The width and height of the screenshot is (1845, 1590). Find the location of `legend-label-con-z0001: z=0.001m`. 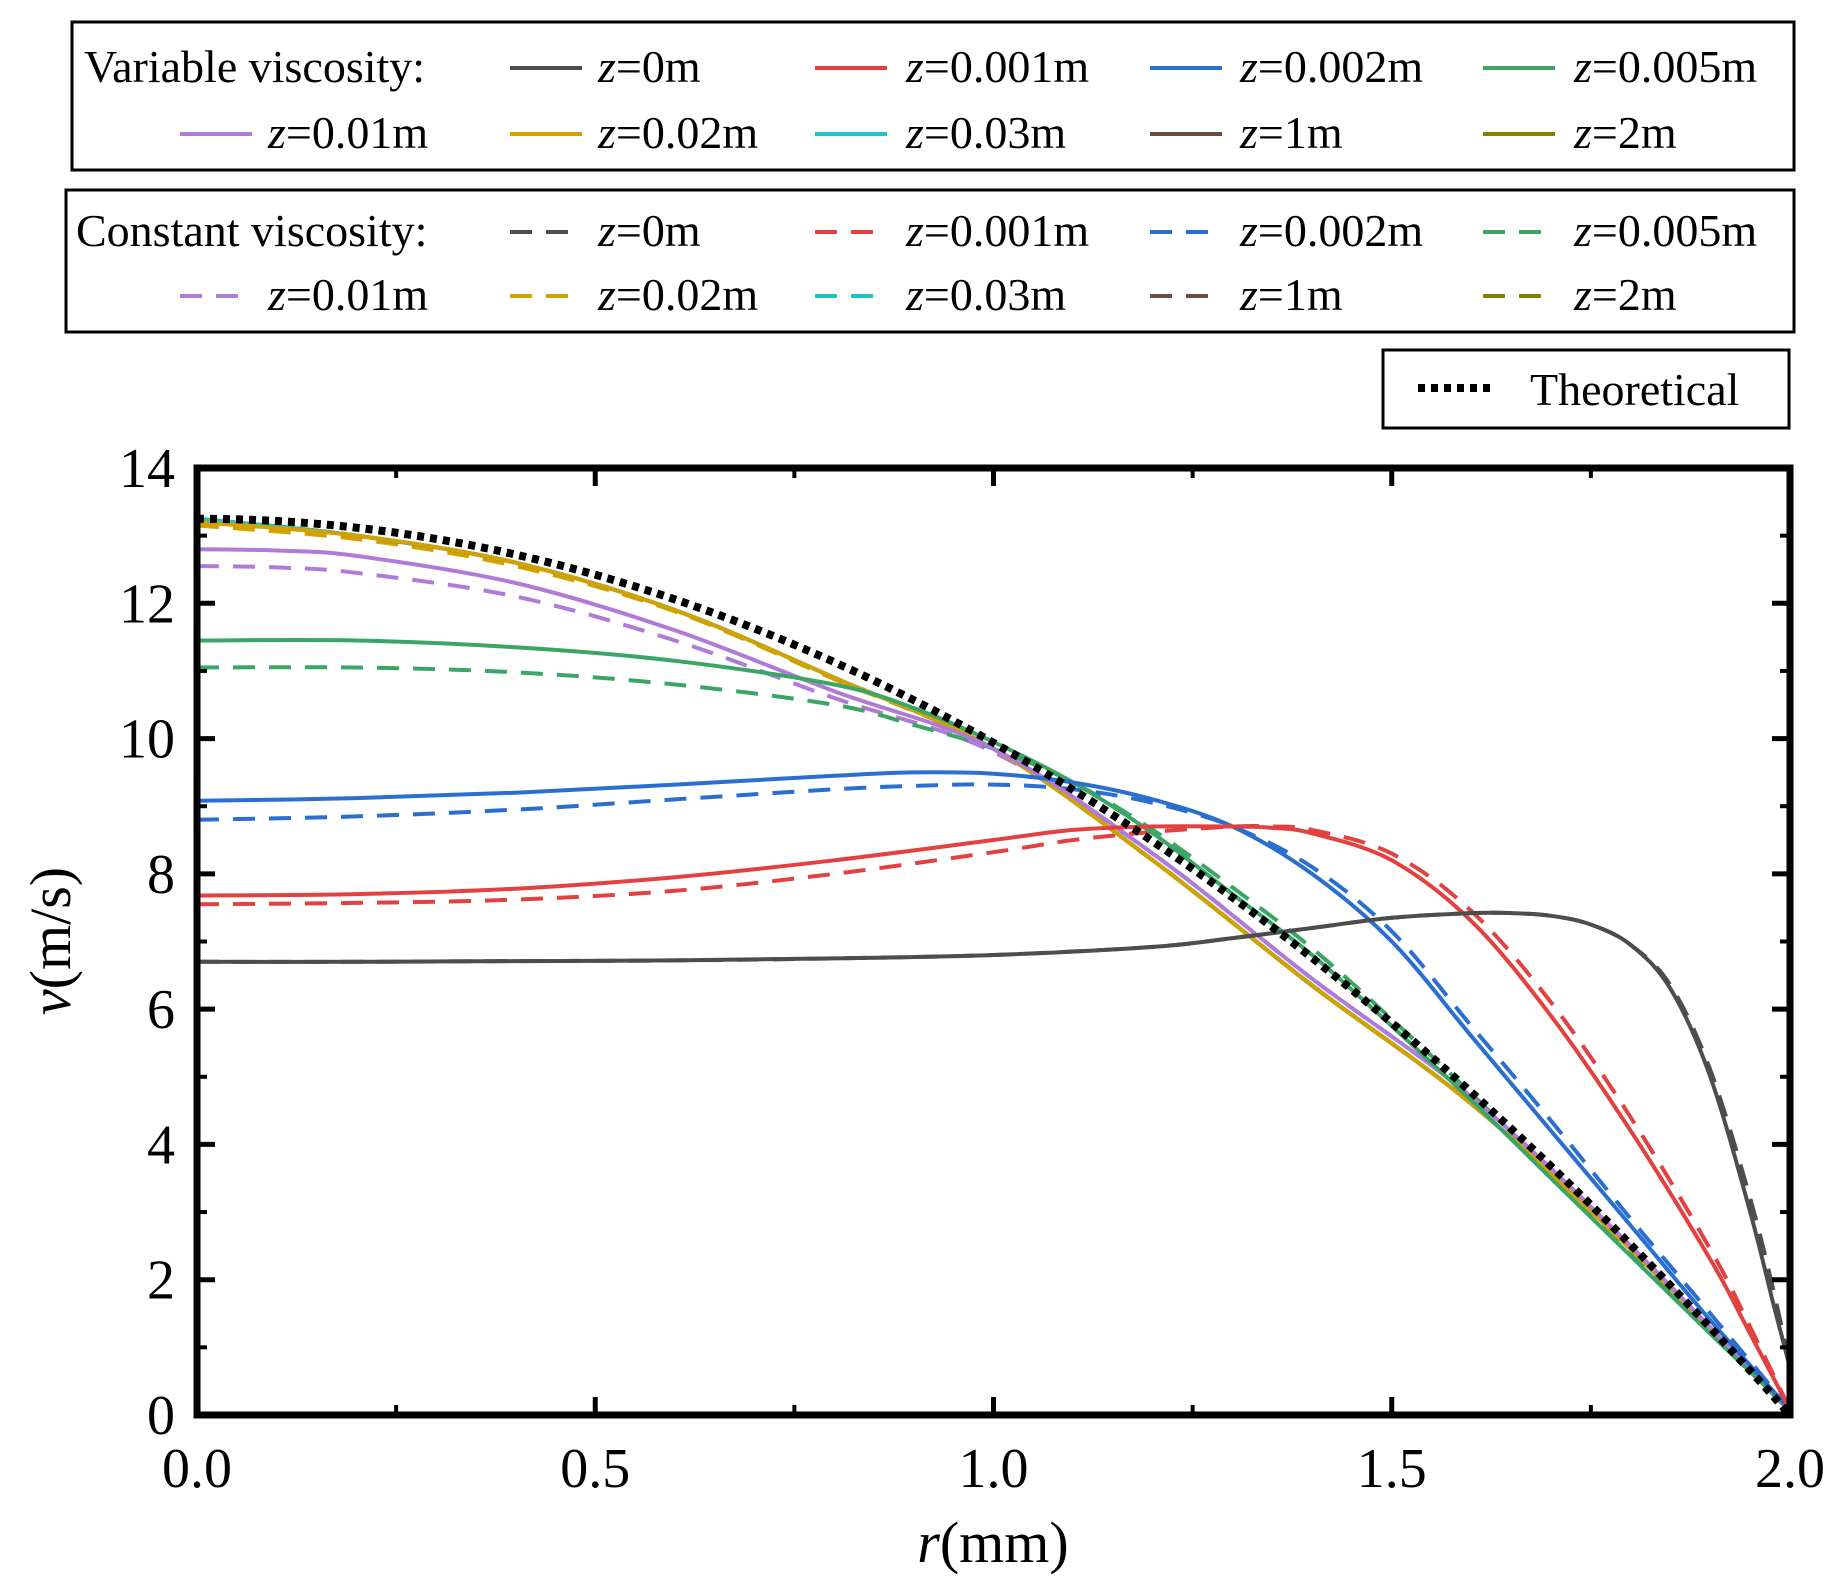

legend-label-con-z0001: z=0.001m is located at coordinates (997, 230).